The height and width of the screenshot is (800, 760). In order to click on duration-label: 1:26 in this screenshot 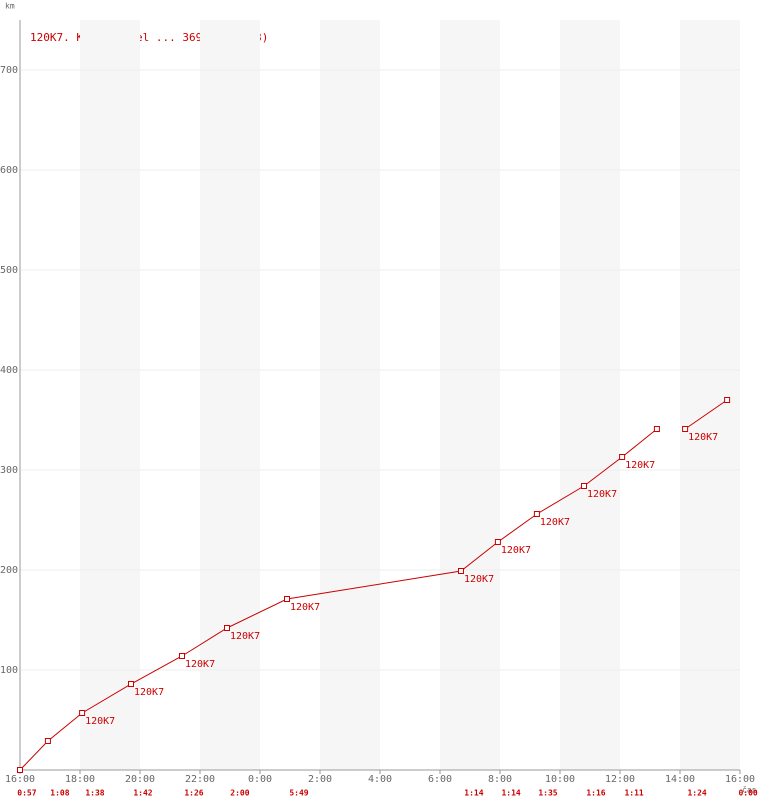, I will do `click(193, 793)`.